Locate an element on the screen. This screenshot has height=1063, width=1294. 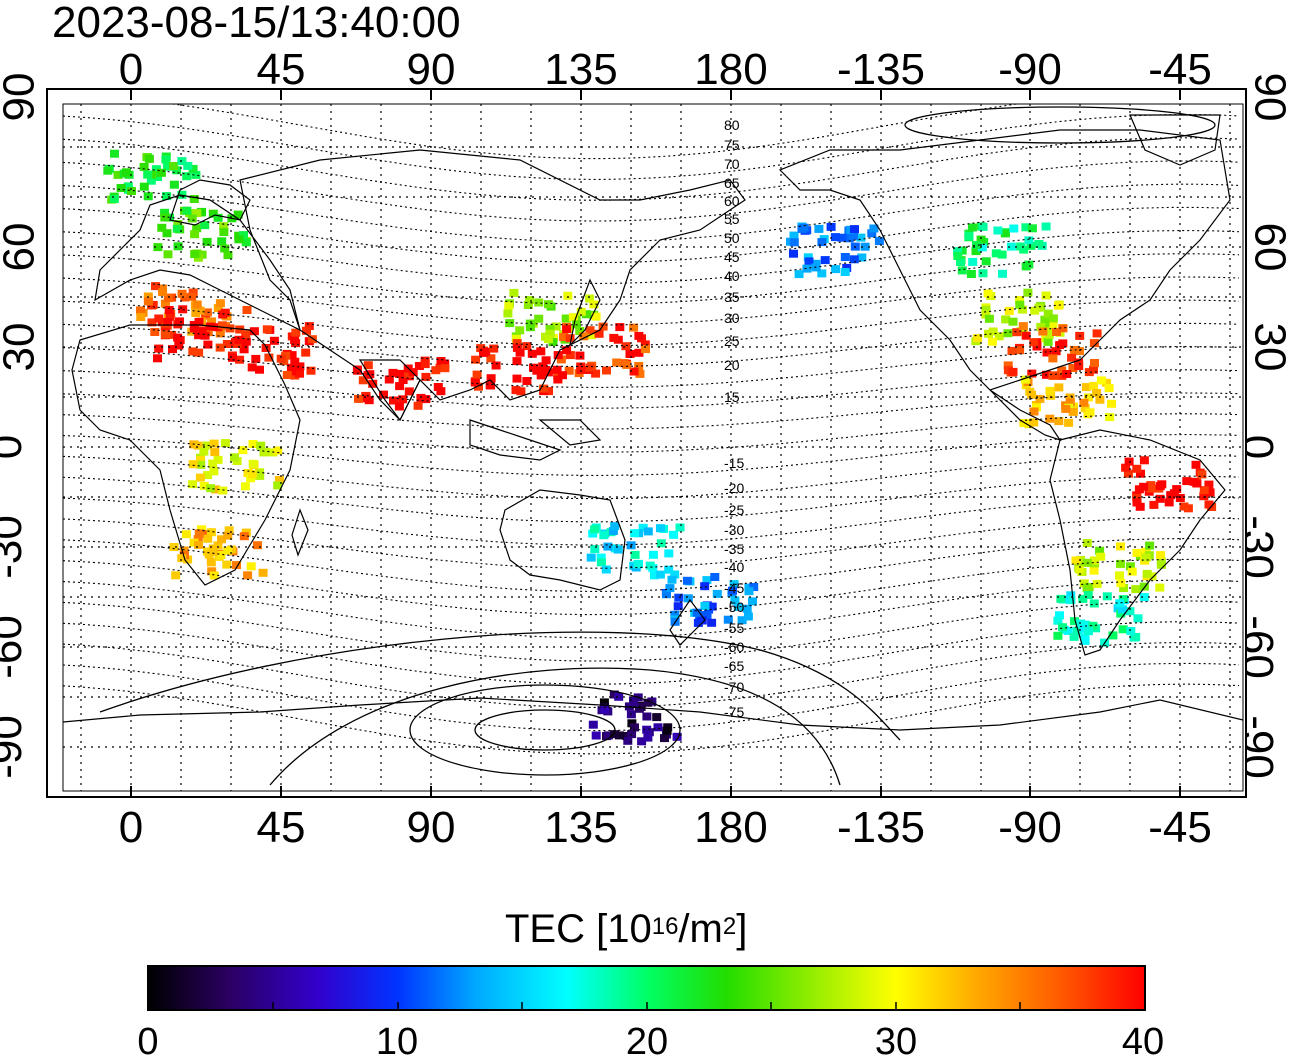
mag-lat-label: -15 is located at coordinates (734, 463).